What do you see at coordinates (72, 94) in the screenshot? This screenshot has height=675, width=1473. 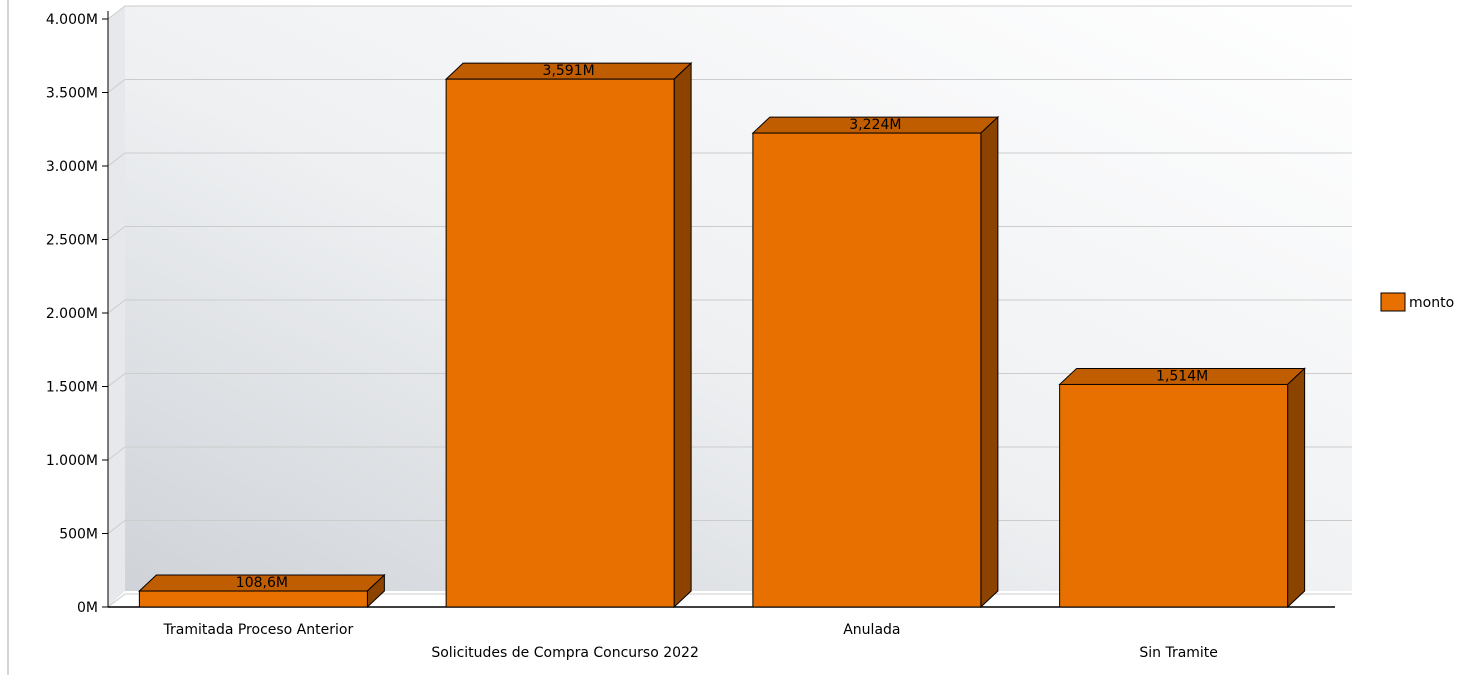 I see `y-tick-label: 3.500M` at bounding box center [72, 94].